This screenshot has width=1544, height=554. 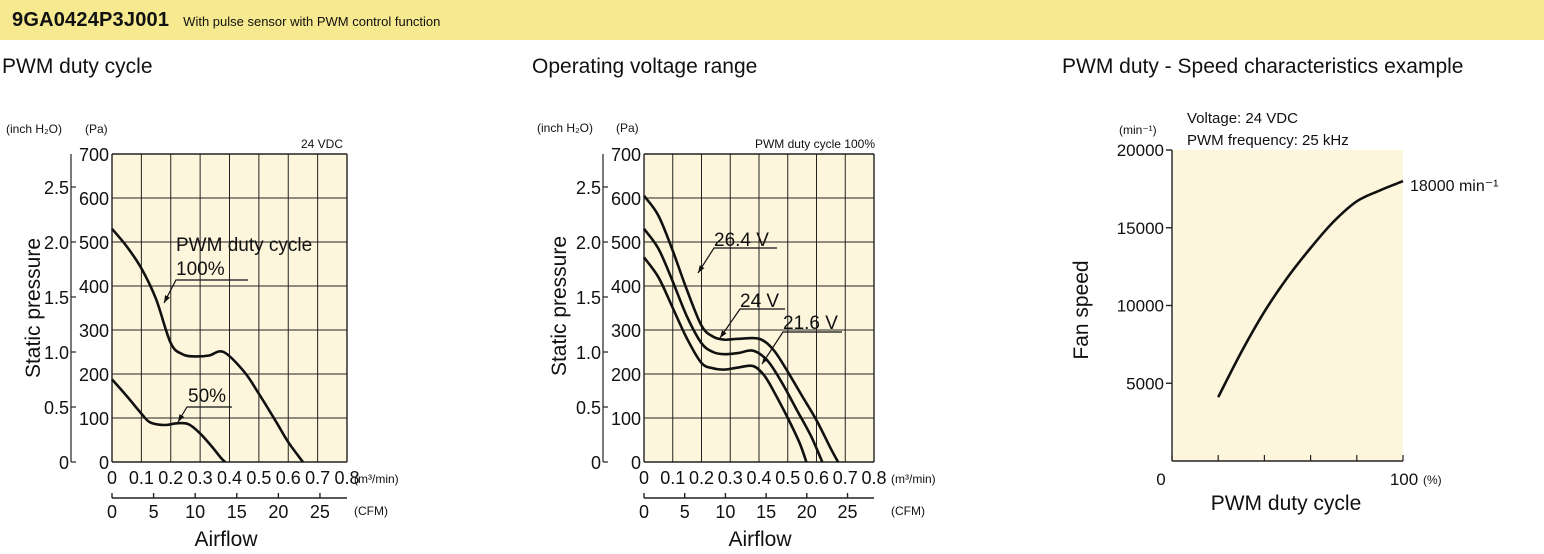 I want to click on duty-unit-m3: (m³/min), so click(x=376, y=479).